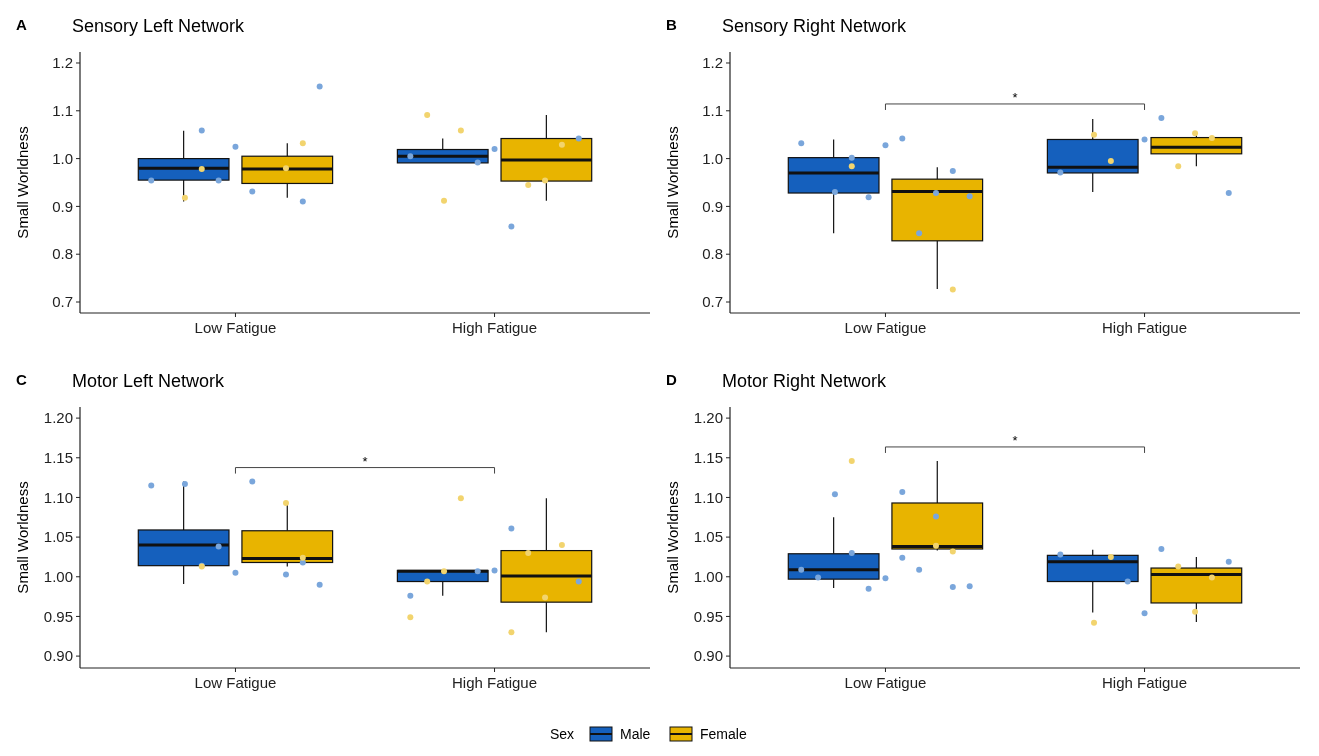 This screenshot has height=756, width=1319. Describe the element at coordinates (149, 381) in the screenshot. I see `chart-title: Motor Left Network` at that location.